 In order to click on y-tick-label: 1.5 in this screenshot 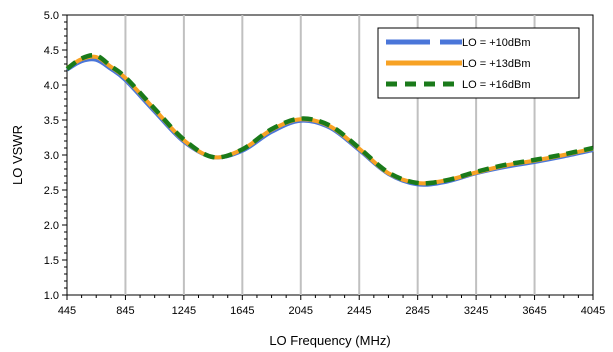, I will do `click(51, 261)`.